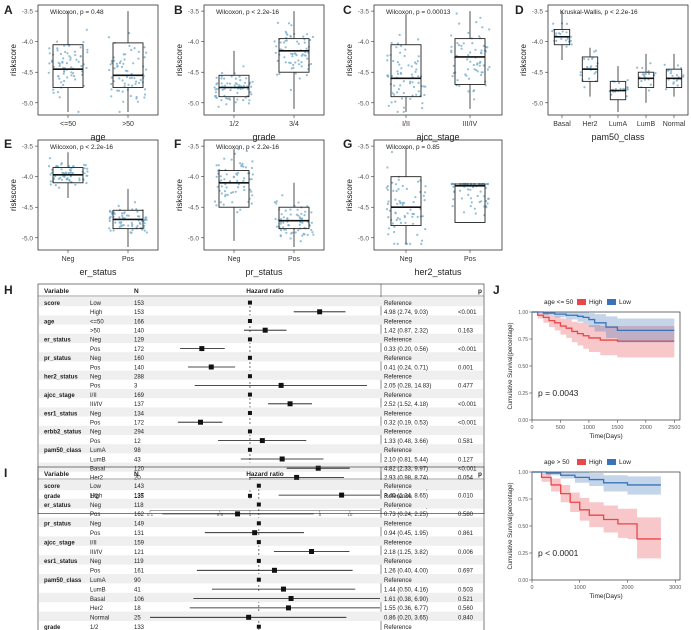 The width and height of the screenshot is (691, 630). What do you see at coordinates (250, 514) in the screenshot?
I see `x-tick-label: 1` at bounding box center [250, 514].